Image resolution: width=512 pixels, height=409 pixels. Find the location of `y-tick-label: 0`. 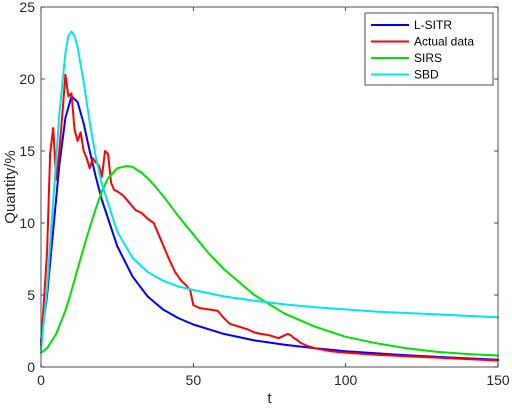

y-tick-label: 0 is located at coordinates (31, 367).